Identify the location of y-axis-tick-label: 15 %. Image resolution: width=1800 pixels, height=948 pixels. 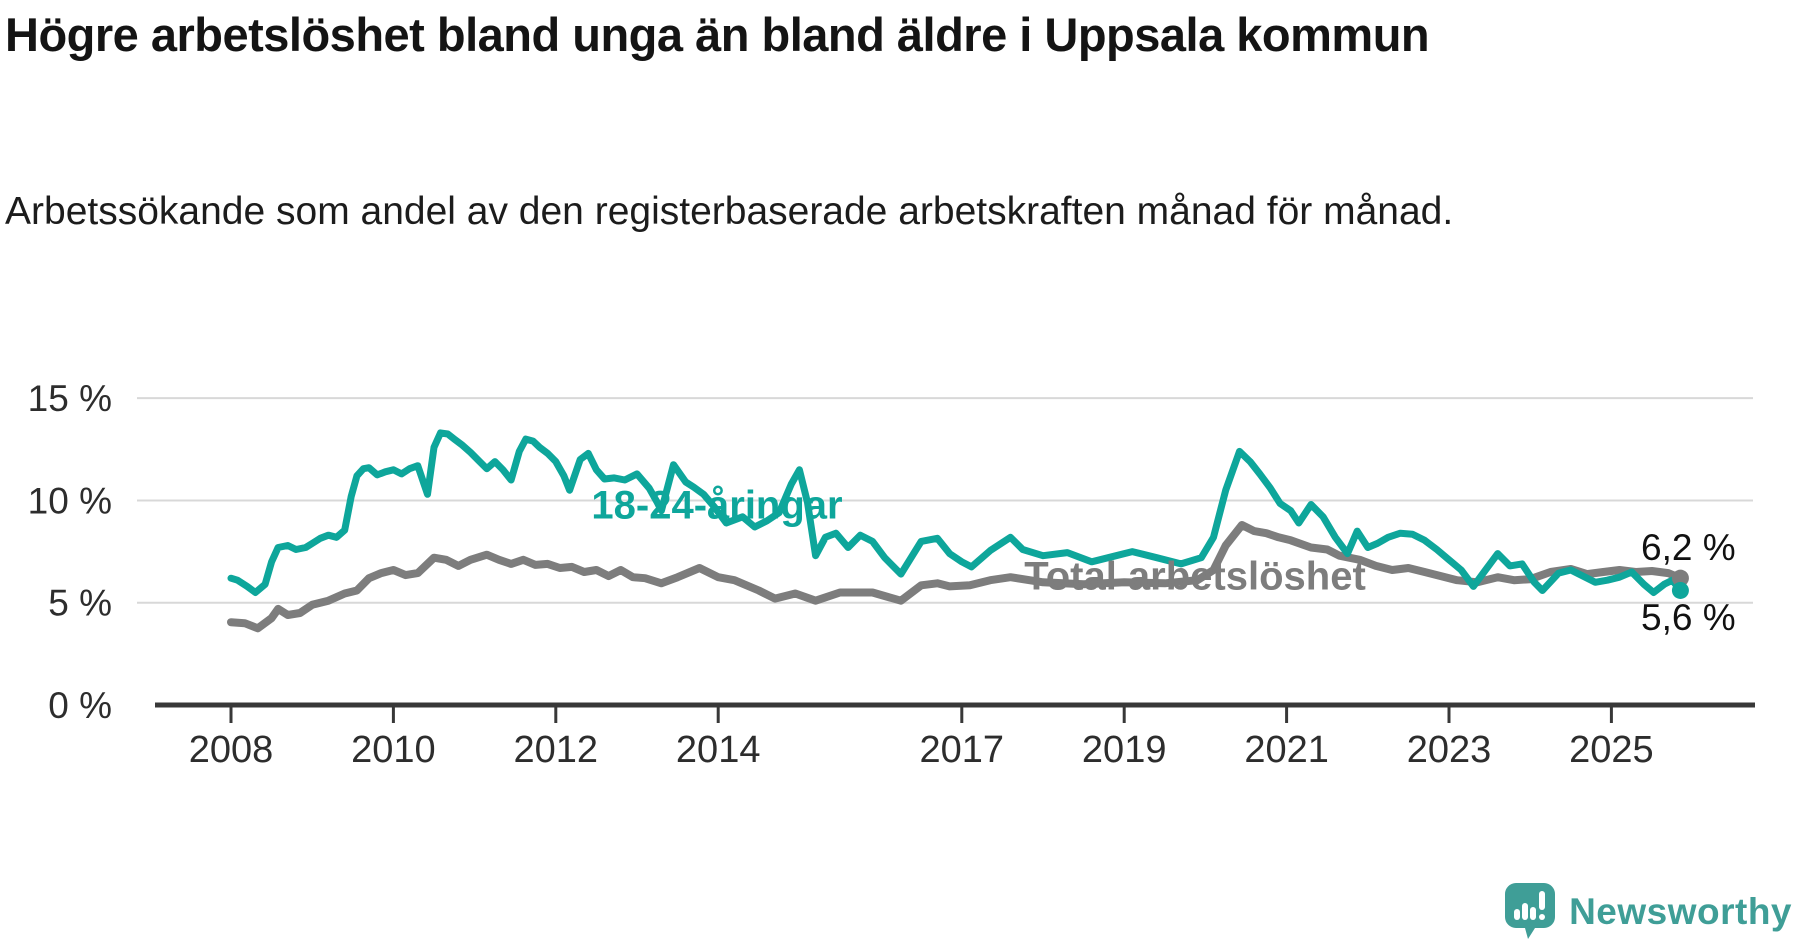
(70, 398).